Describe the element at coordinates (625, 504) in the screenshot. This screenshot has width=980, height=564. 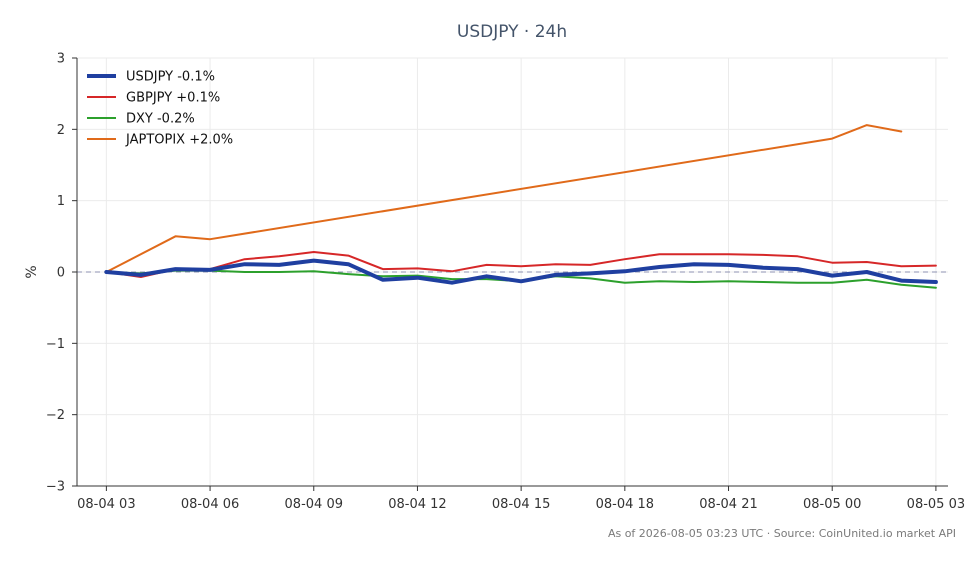
I see `x-tick-label: 08-04 18` at that location.